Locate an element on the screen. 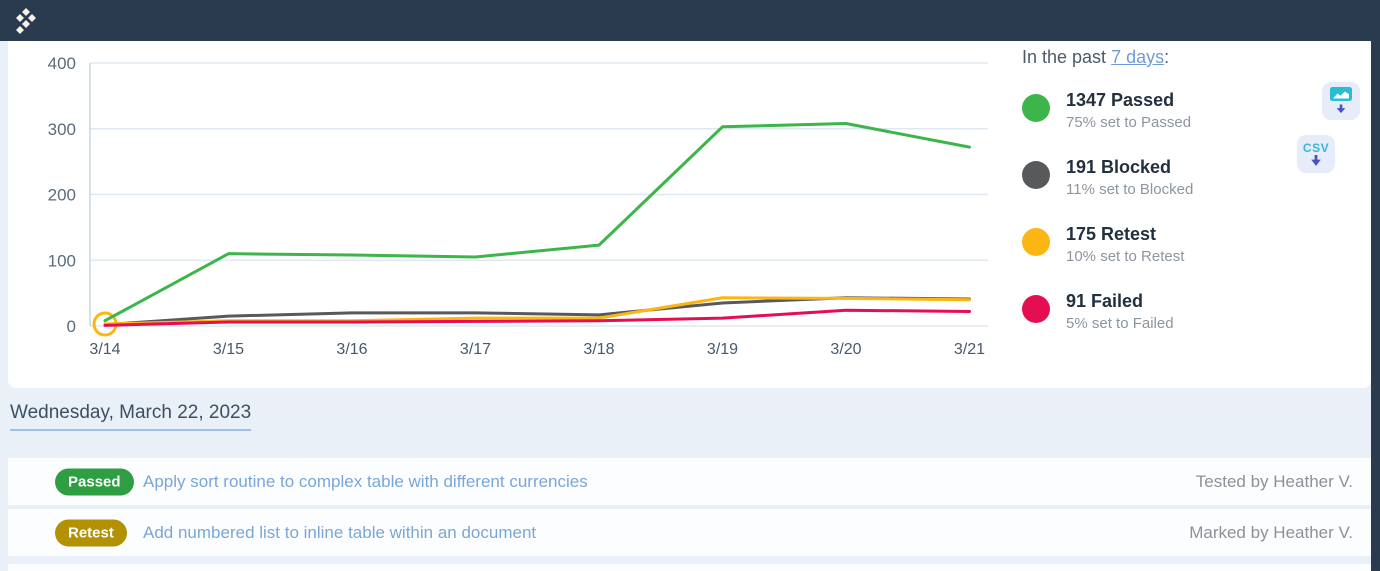 The width and height of the screenshot is (1380, 571). y-axis-tick-label: 0 is located at coordinates (71, 326).